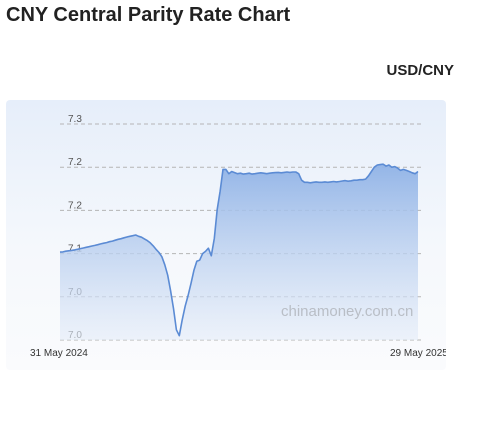 Image resolution: width=500 pixels, height=431 pixels. Describe the element at coordinates (75, 205) in the screenshot. I see `y-tick-label-2: 7.2` at that location.